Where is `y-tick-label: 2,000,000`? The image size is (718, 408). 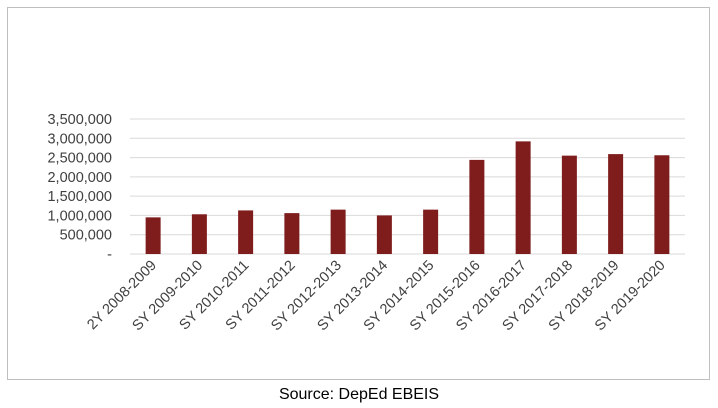 y-tick-label: 2,000,000 is located at coordinates (79, 178).